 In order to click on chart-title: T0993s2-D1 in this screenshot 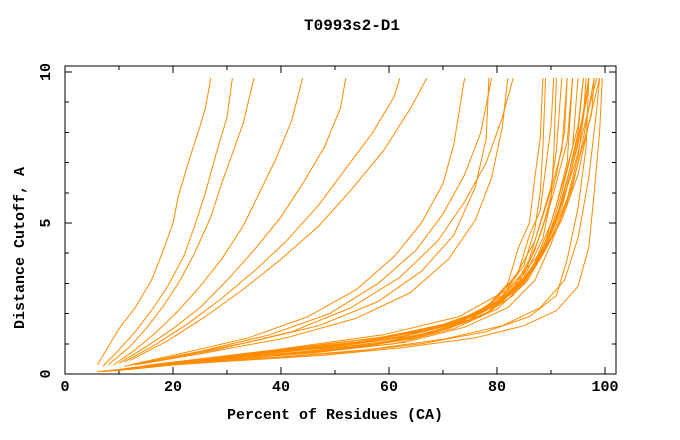, I will do `click(352, 26)`.